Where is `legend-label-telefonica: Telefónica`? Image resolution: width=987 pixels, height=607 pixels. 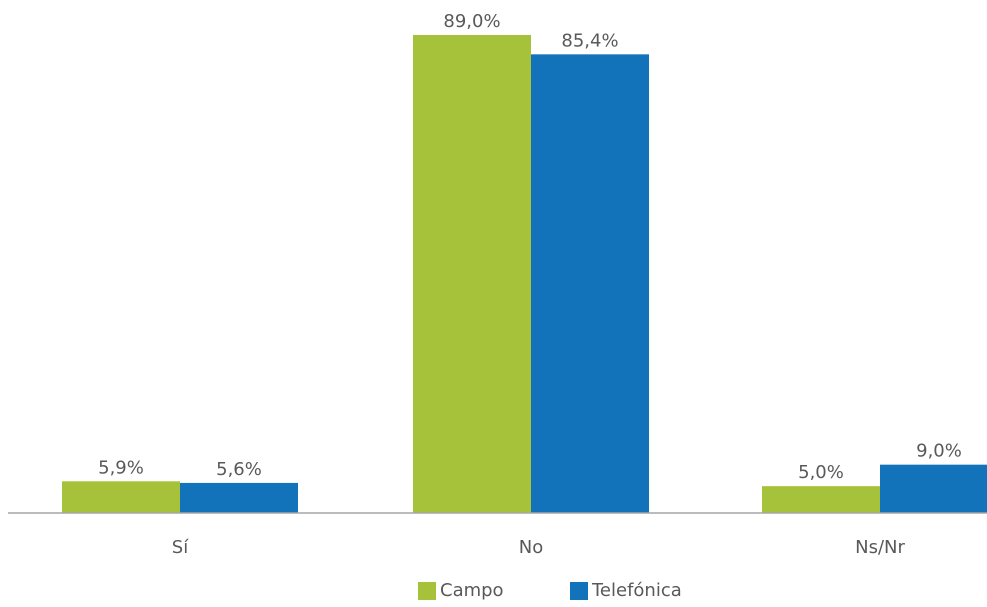 legend-label-telefonica: Telefónica is located at coordinates (637, 590).